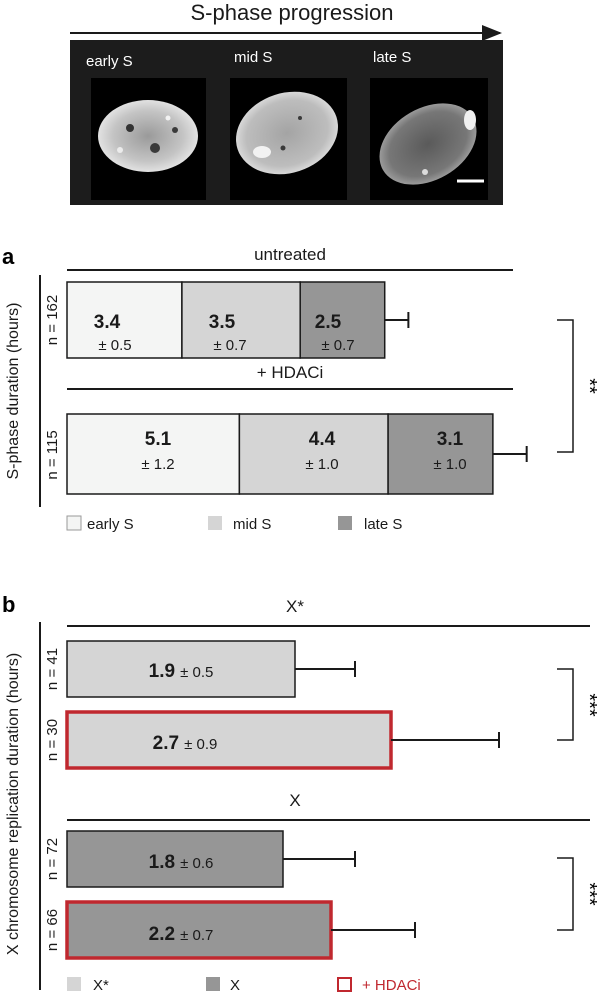 Image resolution: width=598 pixels, height=998 pixels. I want to click on seg-sd-hdaci-early: ± 1.2, so click(157, 464).